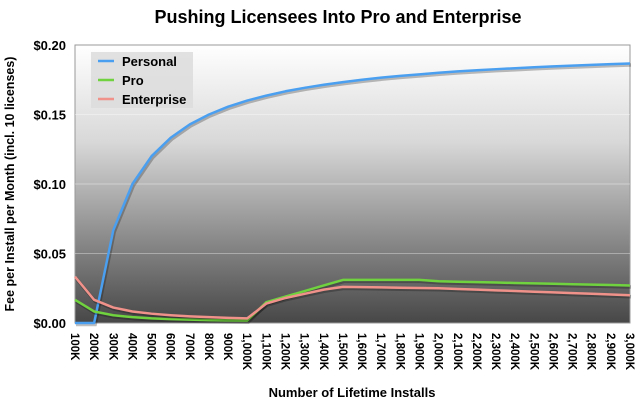  Describe the element at coordinates (49, 184) in the screenshot. I see `y-tick-label: $0.10` at that location.